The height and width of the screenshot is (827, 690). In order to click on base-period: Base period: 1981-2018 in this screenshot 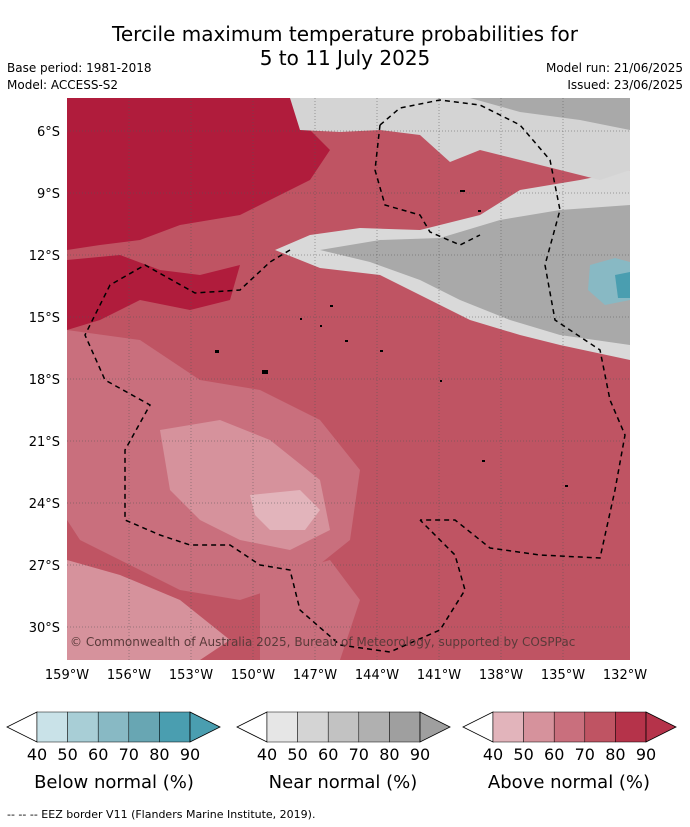, I will do `click(79, 68)`.